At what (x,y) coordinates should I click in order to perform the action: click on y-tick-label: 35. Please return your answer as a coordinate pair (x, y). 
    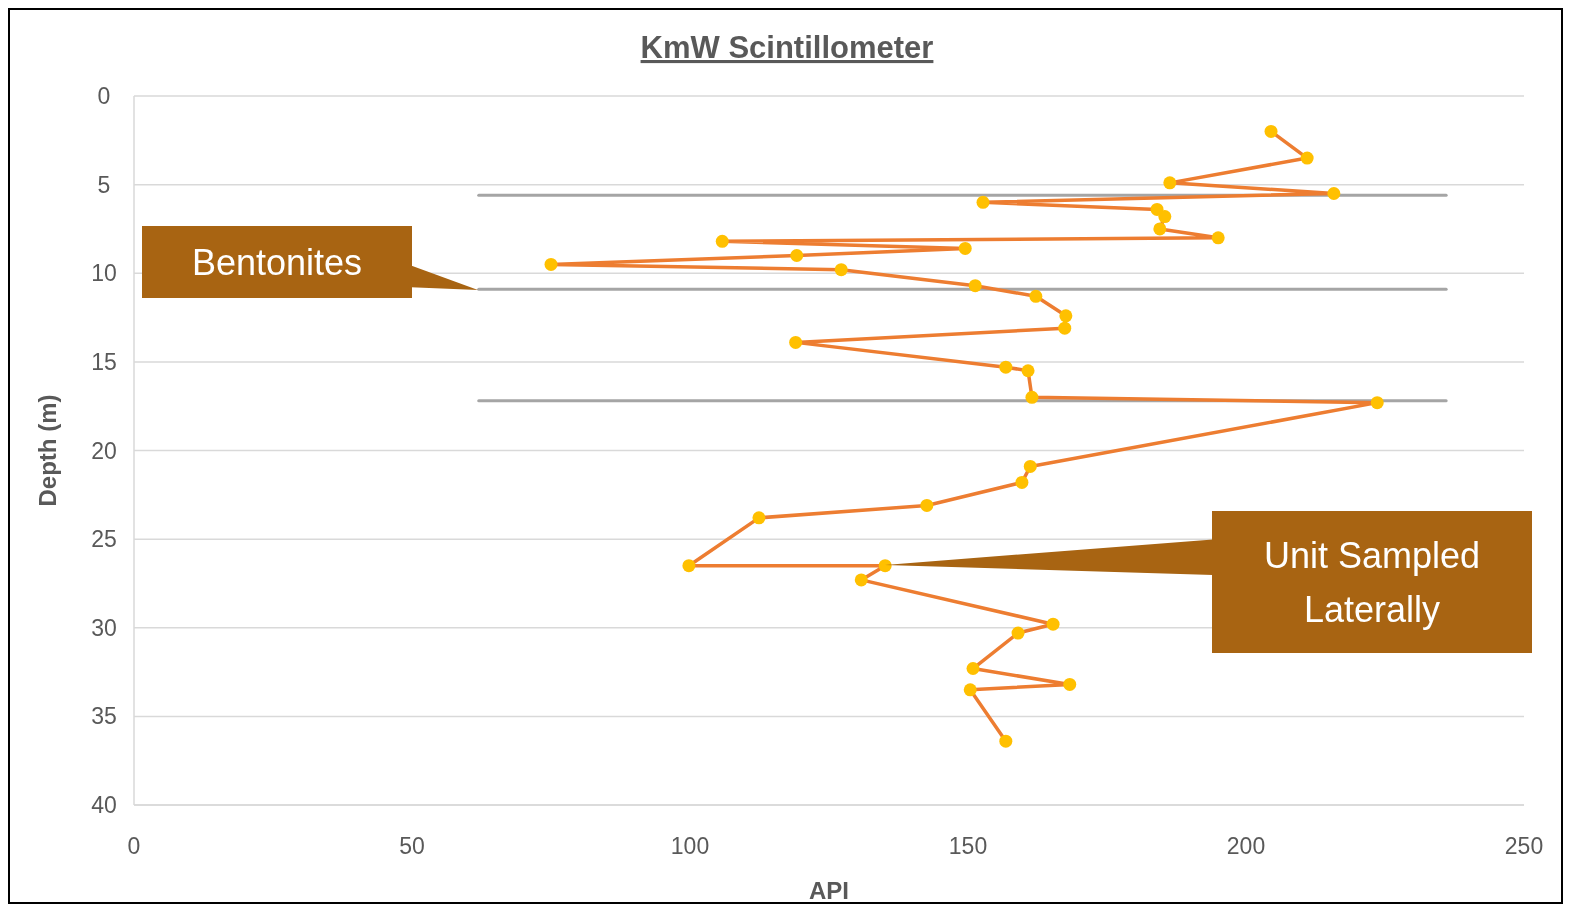
    Looking at the image, I should click on (104, 716).